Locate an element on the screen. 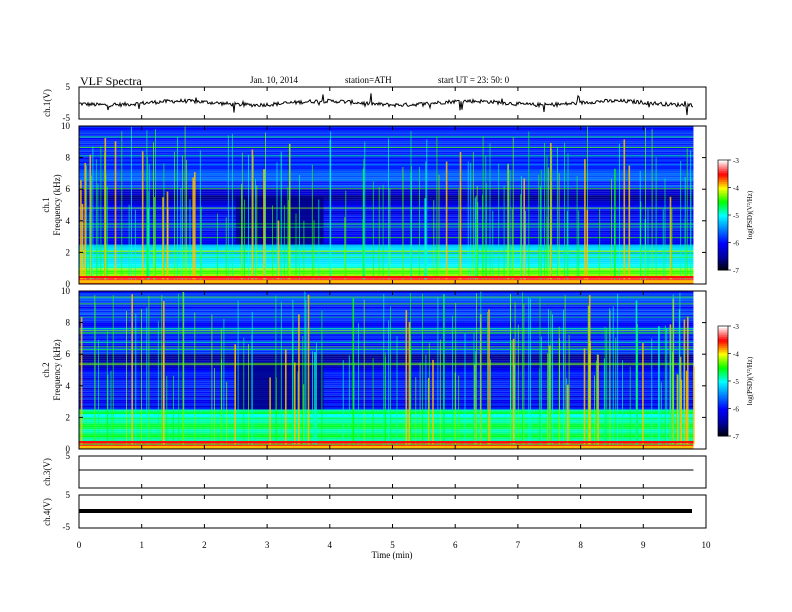  ch1-colorbar: -3 -4 -5 -6 -7 log(PSD)(V²/Hz) is located at coordinates (735, 216).